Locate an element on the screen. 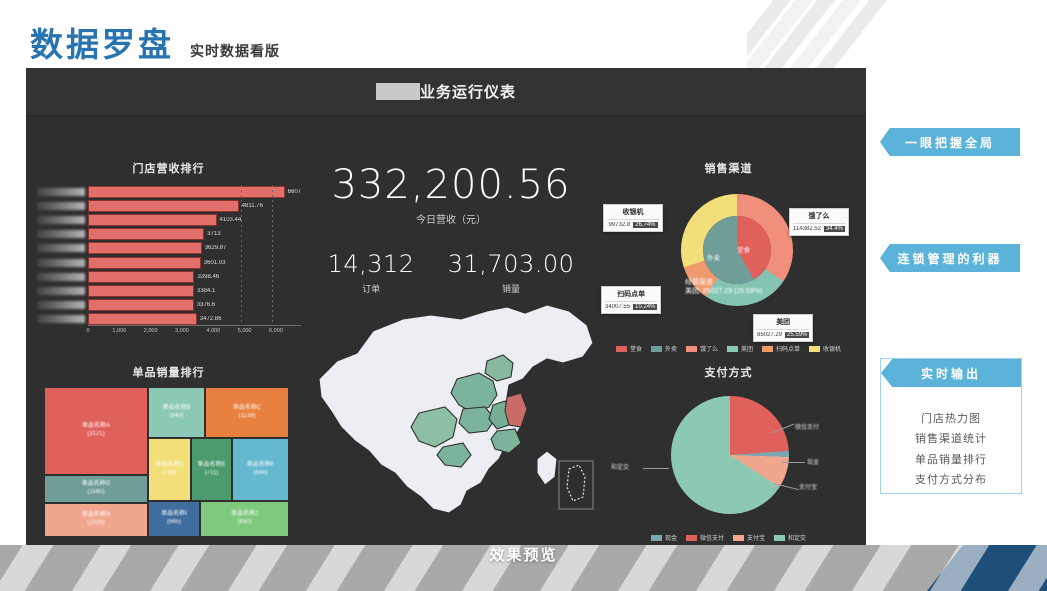 This screenshot has width=1047, height=591. bar-row: 4811.76 is located at coordinates (169, 205).